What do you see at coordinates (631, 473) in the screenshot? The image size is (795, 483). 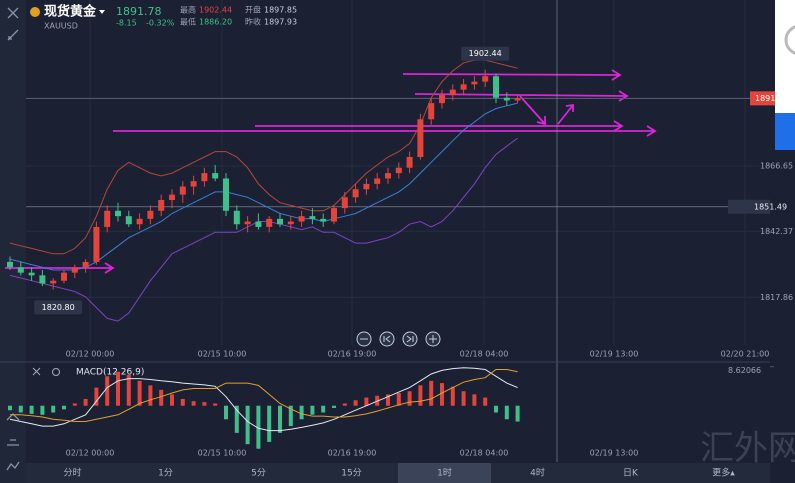 I see `timeframe-tab: 日K` at bounding box center [631, 473].